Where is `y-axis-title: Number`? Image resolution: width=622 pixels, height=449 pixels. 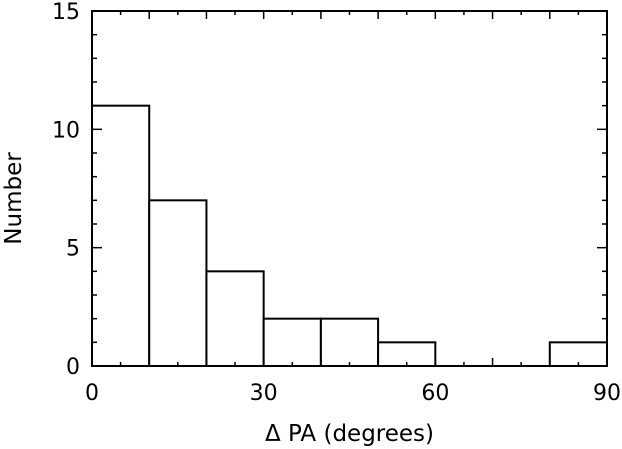 y-axis-title: Number is located at coordinates (14, 198).